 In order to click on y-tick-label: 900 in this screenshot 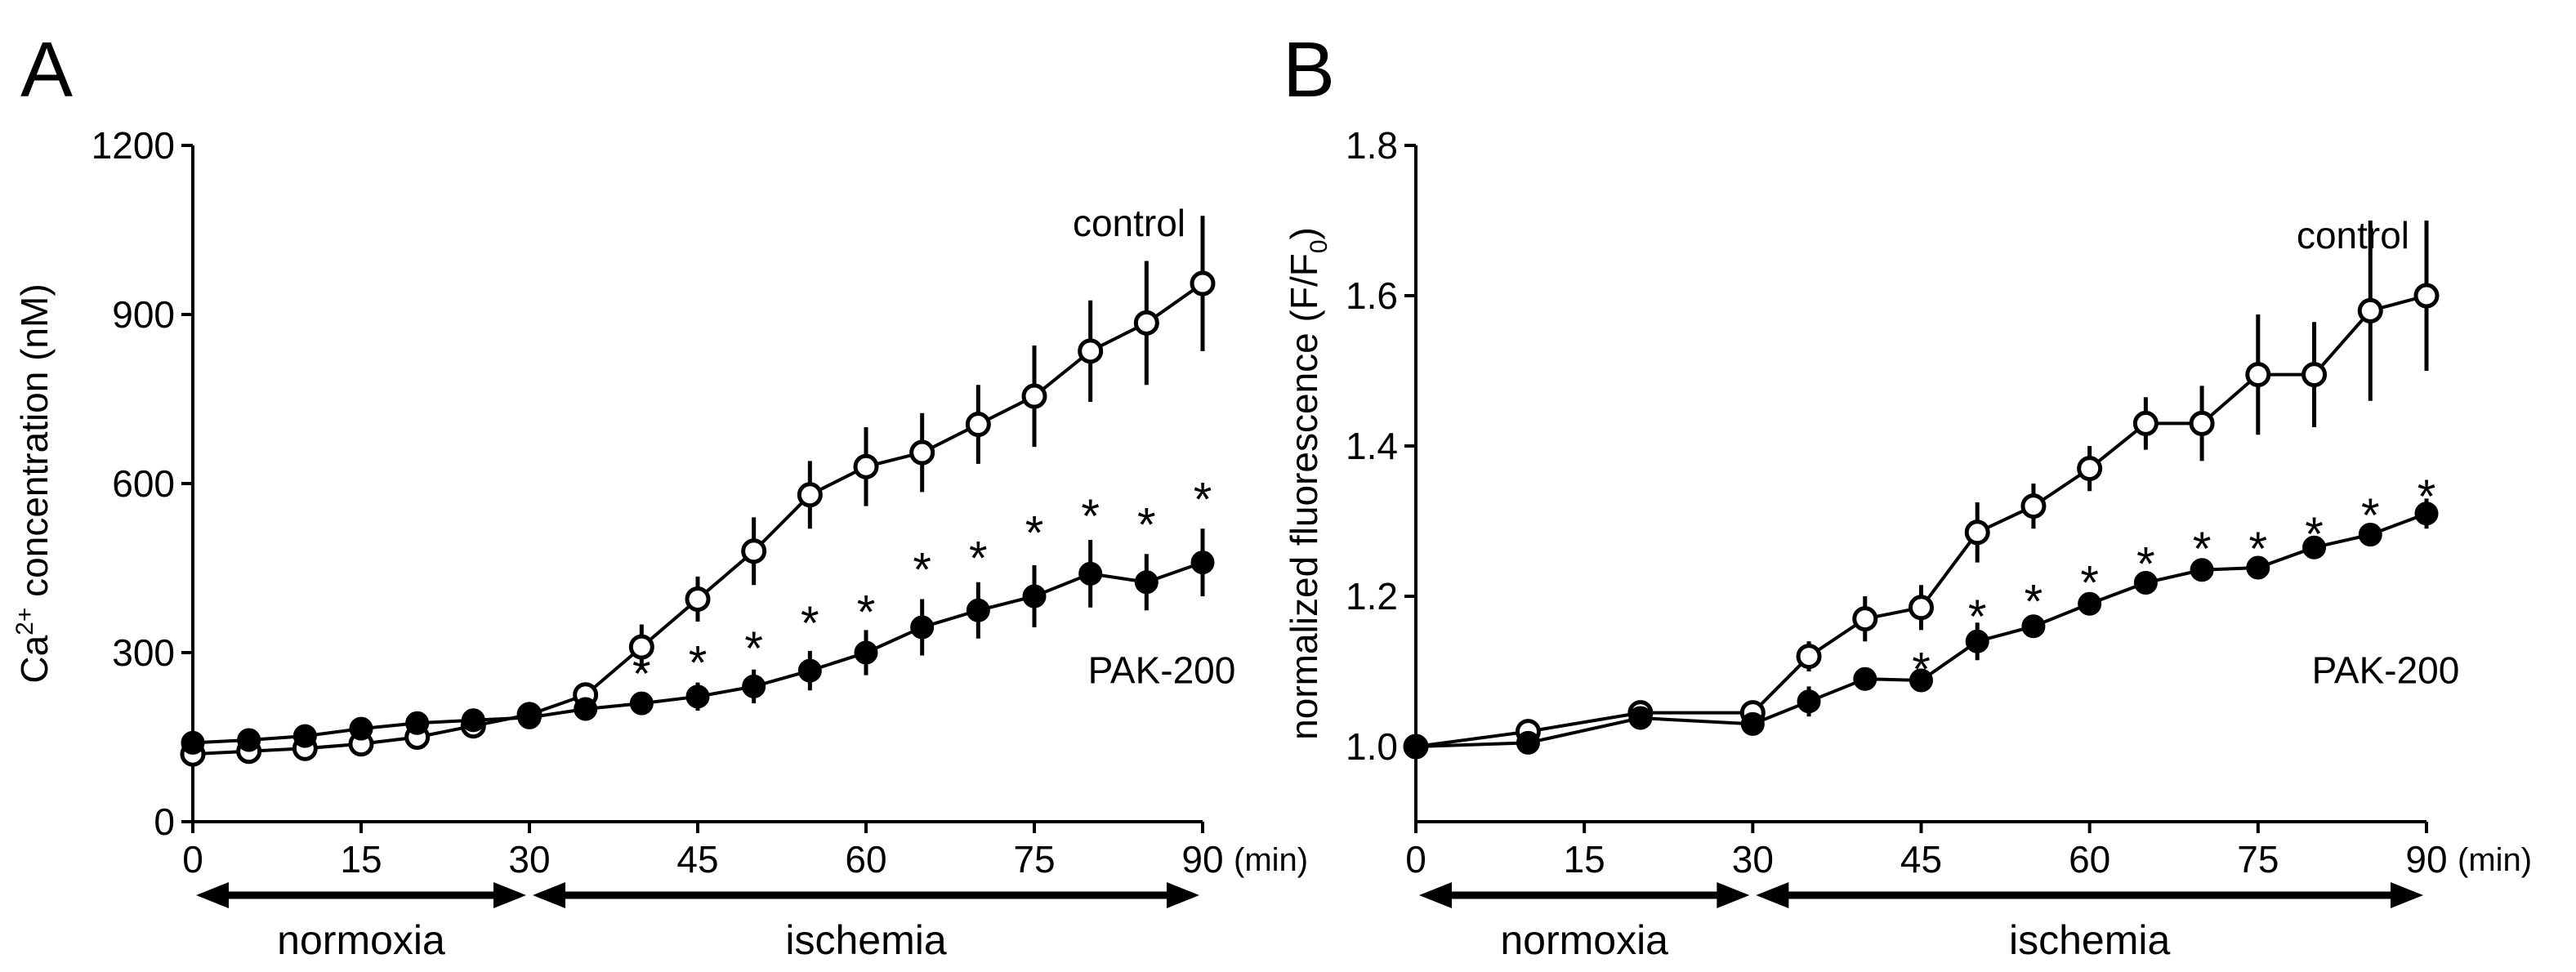, I will do `click(144, 314)`.